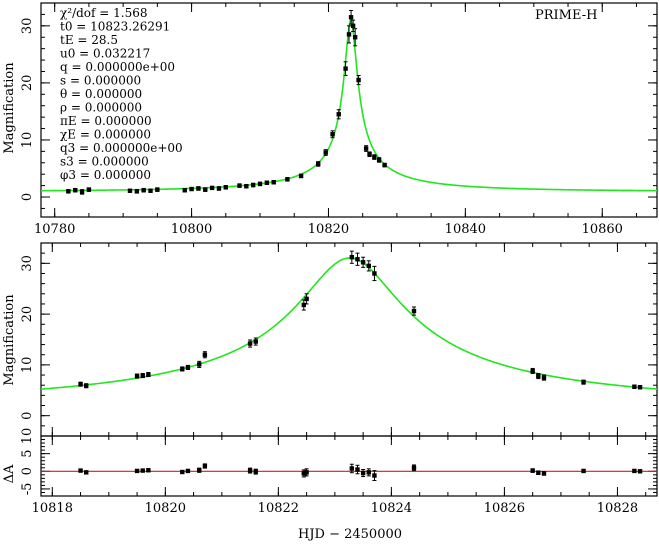  Describe the element at coordinates (27, 26) in the screenshot. I see `y-tick-label: 30` at that location.